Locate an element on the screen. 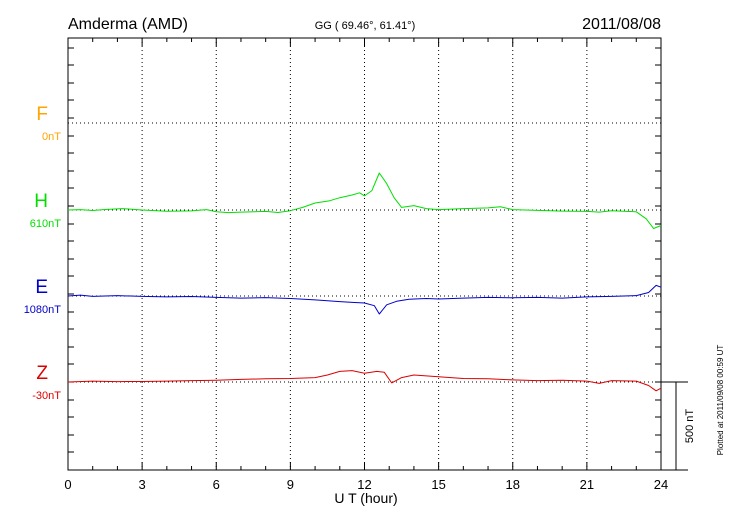 The image size is (730, 520). series-baseline-f: 0nT is located at coordinates (51, 137).